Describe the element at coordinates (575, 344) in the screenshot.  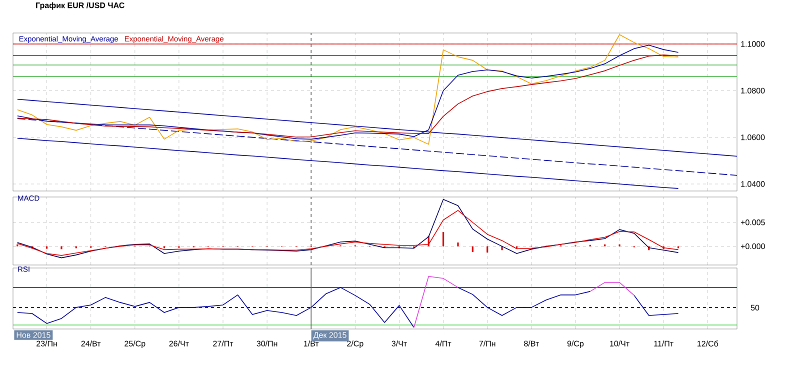
I see `x-tick-label: 9/Ср` at that location.